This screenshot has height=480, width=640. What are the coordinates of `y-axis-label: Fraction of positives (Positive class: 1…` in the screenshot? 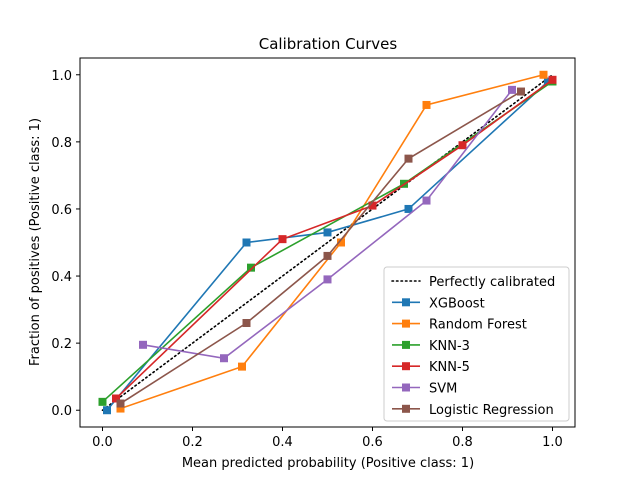 It's located at (35, 242).